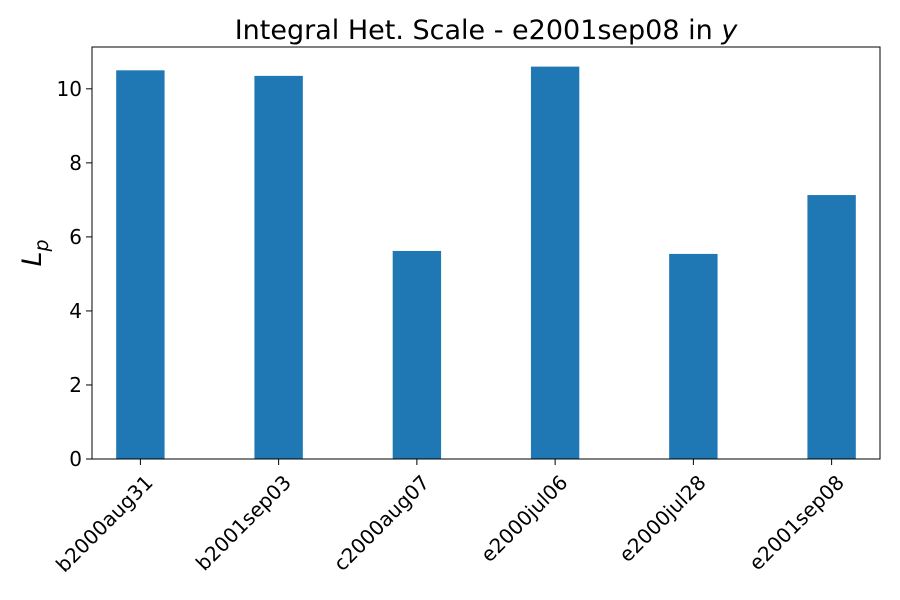 The image size is (900, 600). I want to click on bar-e2001sep08, so click(831, 327).